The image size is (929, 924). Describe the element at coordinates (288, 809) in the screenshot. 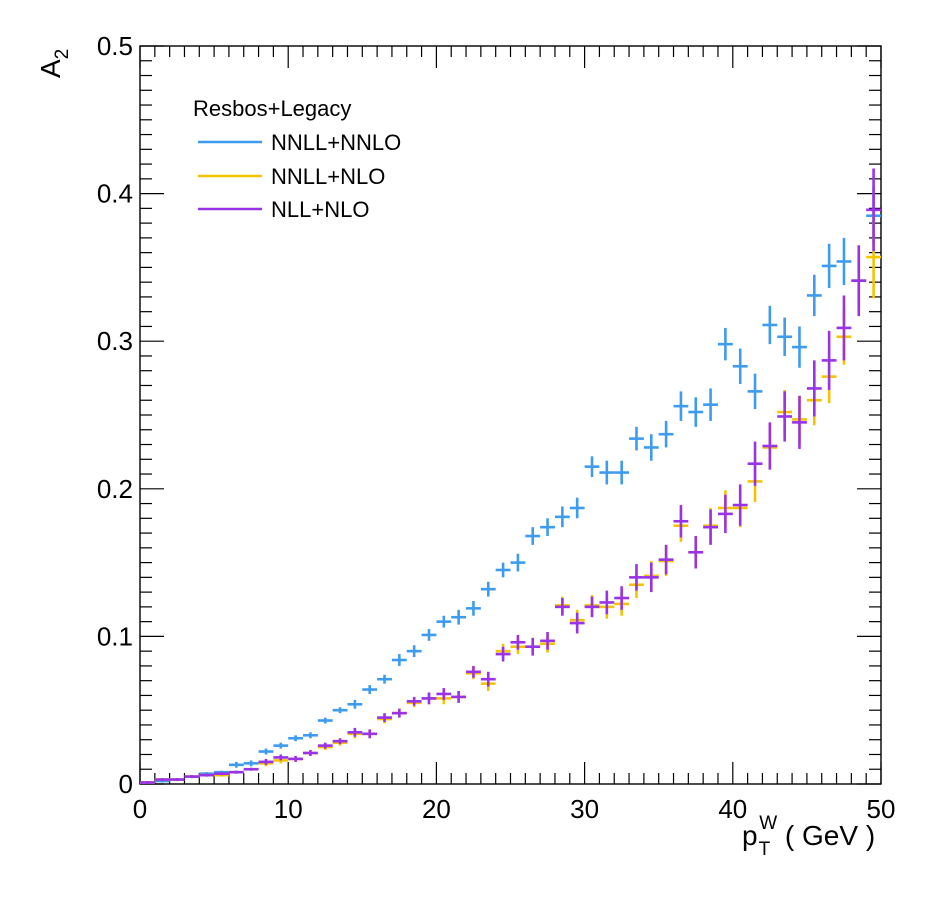

I see `x-tick-label: 10` at that location.